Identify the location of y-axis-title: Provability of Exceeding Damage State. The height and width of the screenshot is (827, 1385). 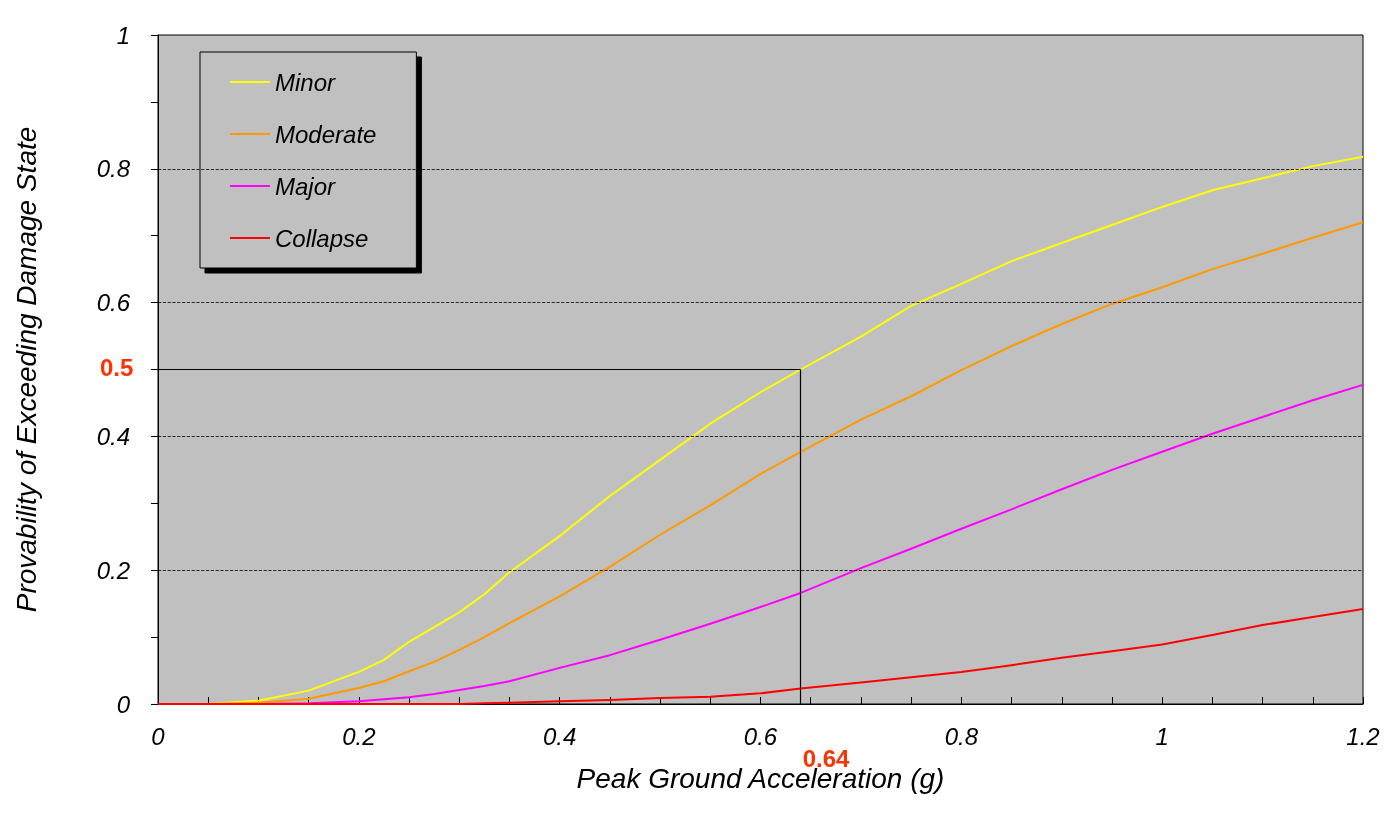
(26, 369).